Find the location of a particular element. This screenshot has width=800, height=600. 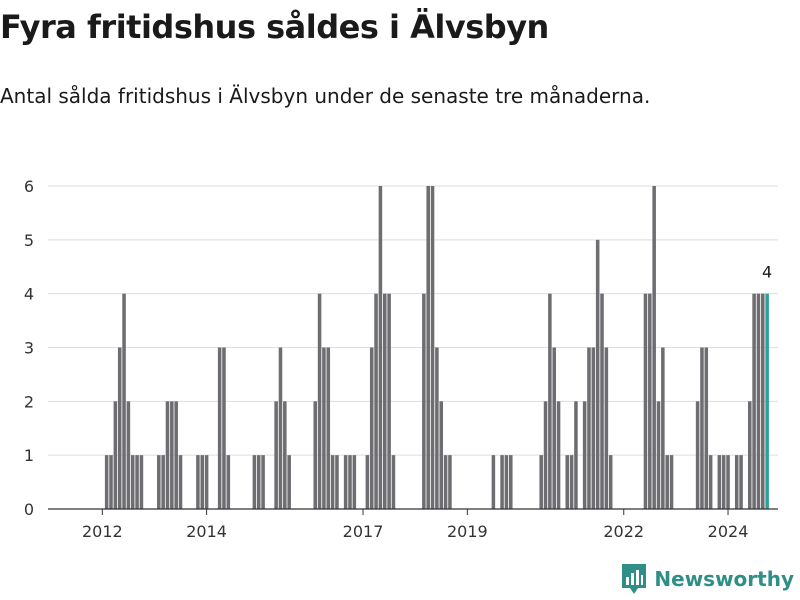

chart-title: Fyra fritidshus såldes i Älvsbyn is located at coordinates (274, 27).